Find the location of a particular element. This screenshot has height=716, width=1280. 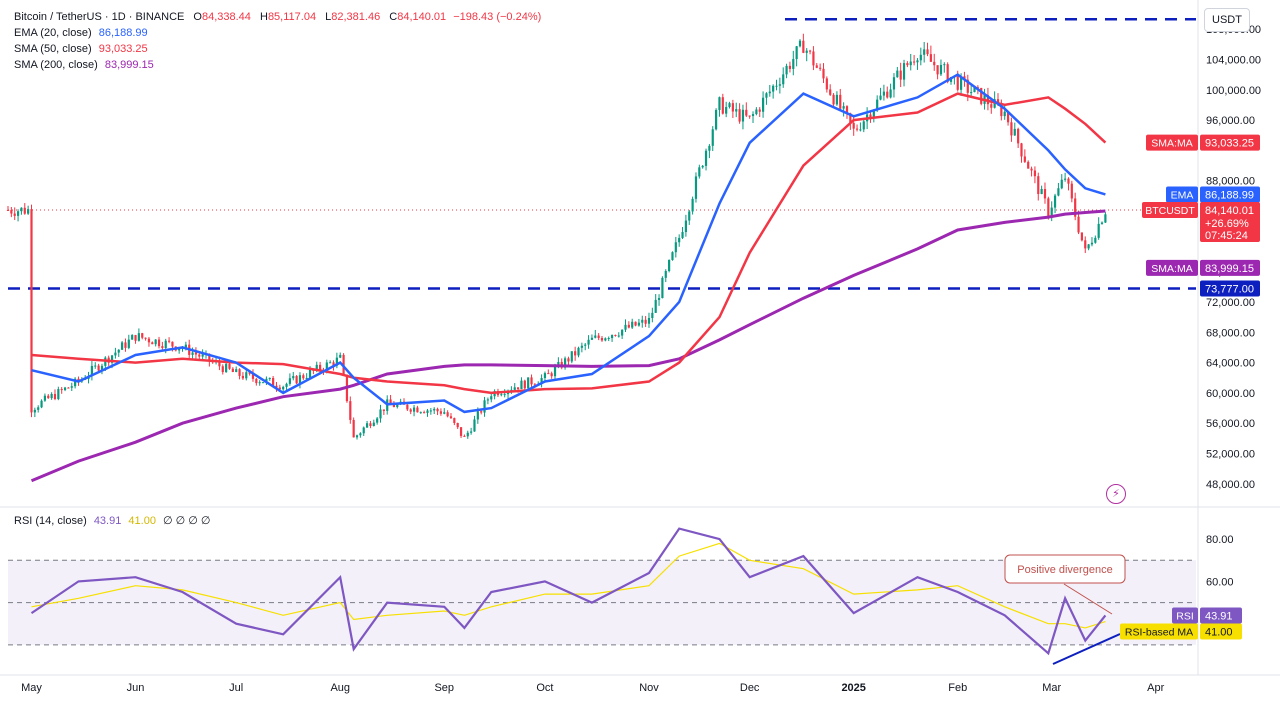

currency-button: USDT is located at coordinates (1227, 20).